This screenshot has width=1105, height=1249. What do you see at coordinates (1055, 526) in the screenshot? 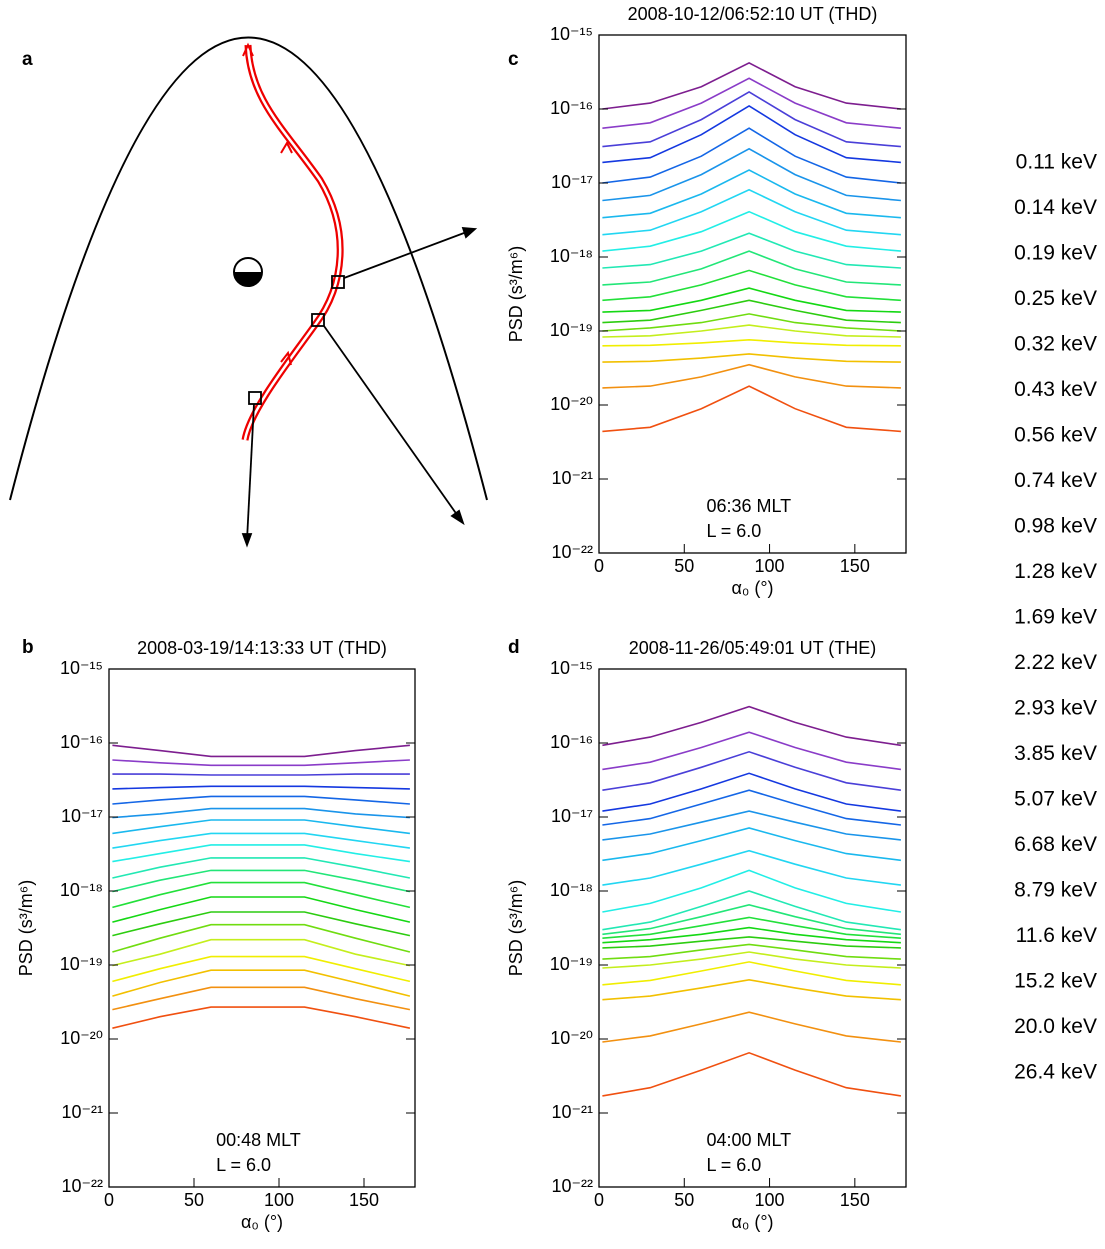
I see `legend-entry: 0.98 keV` at bounding box center [1055, 526].